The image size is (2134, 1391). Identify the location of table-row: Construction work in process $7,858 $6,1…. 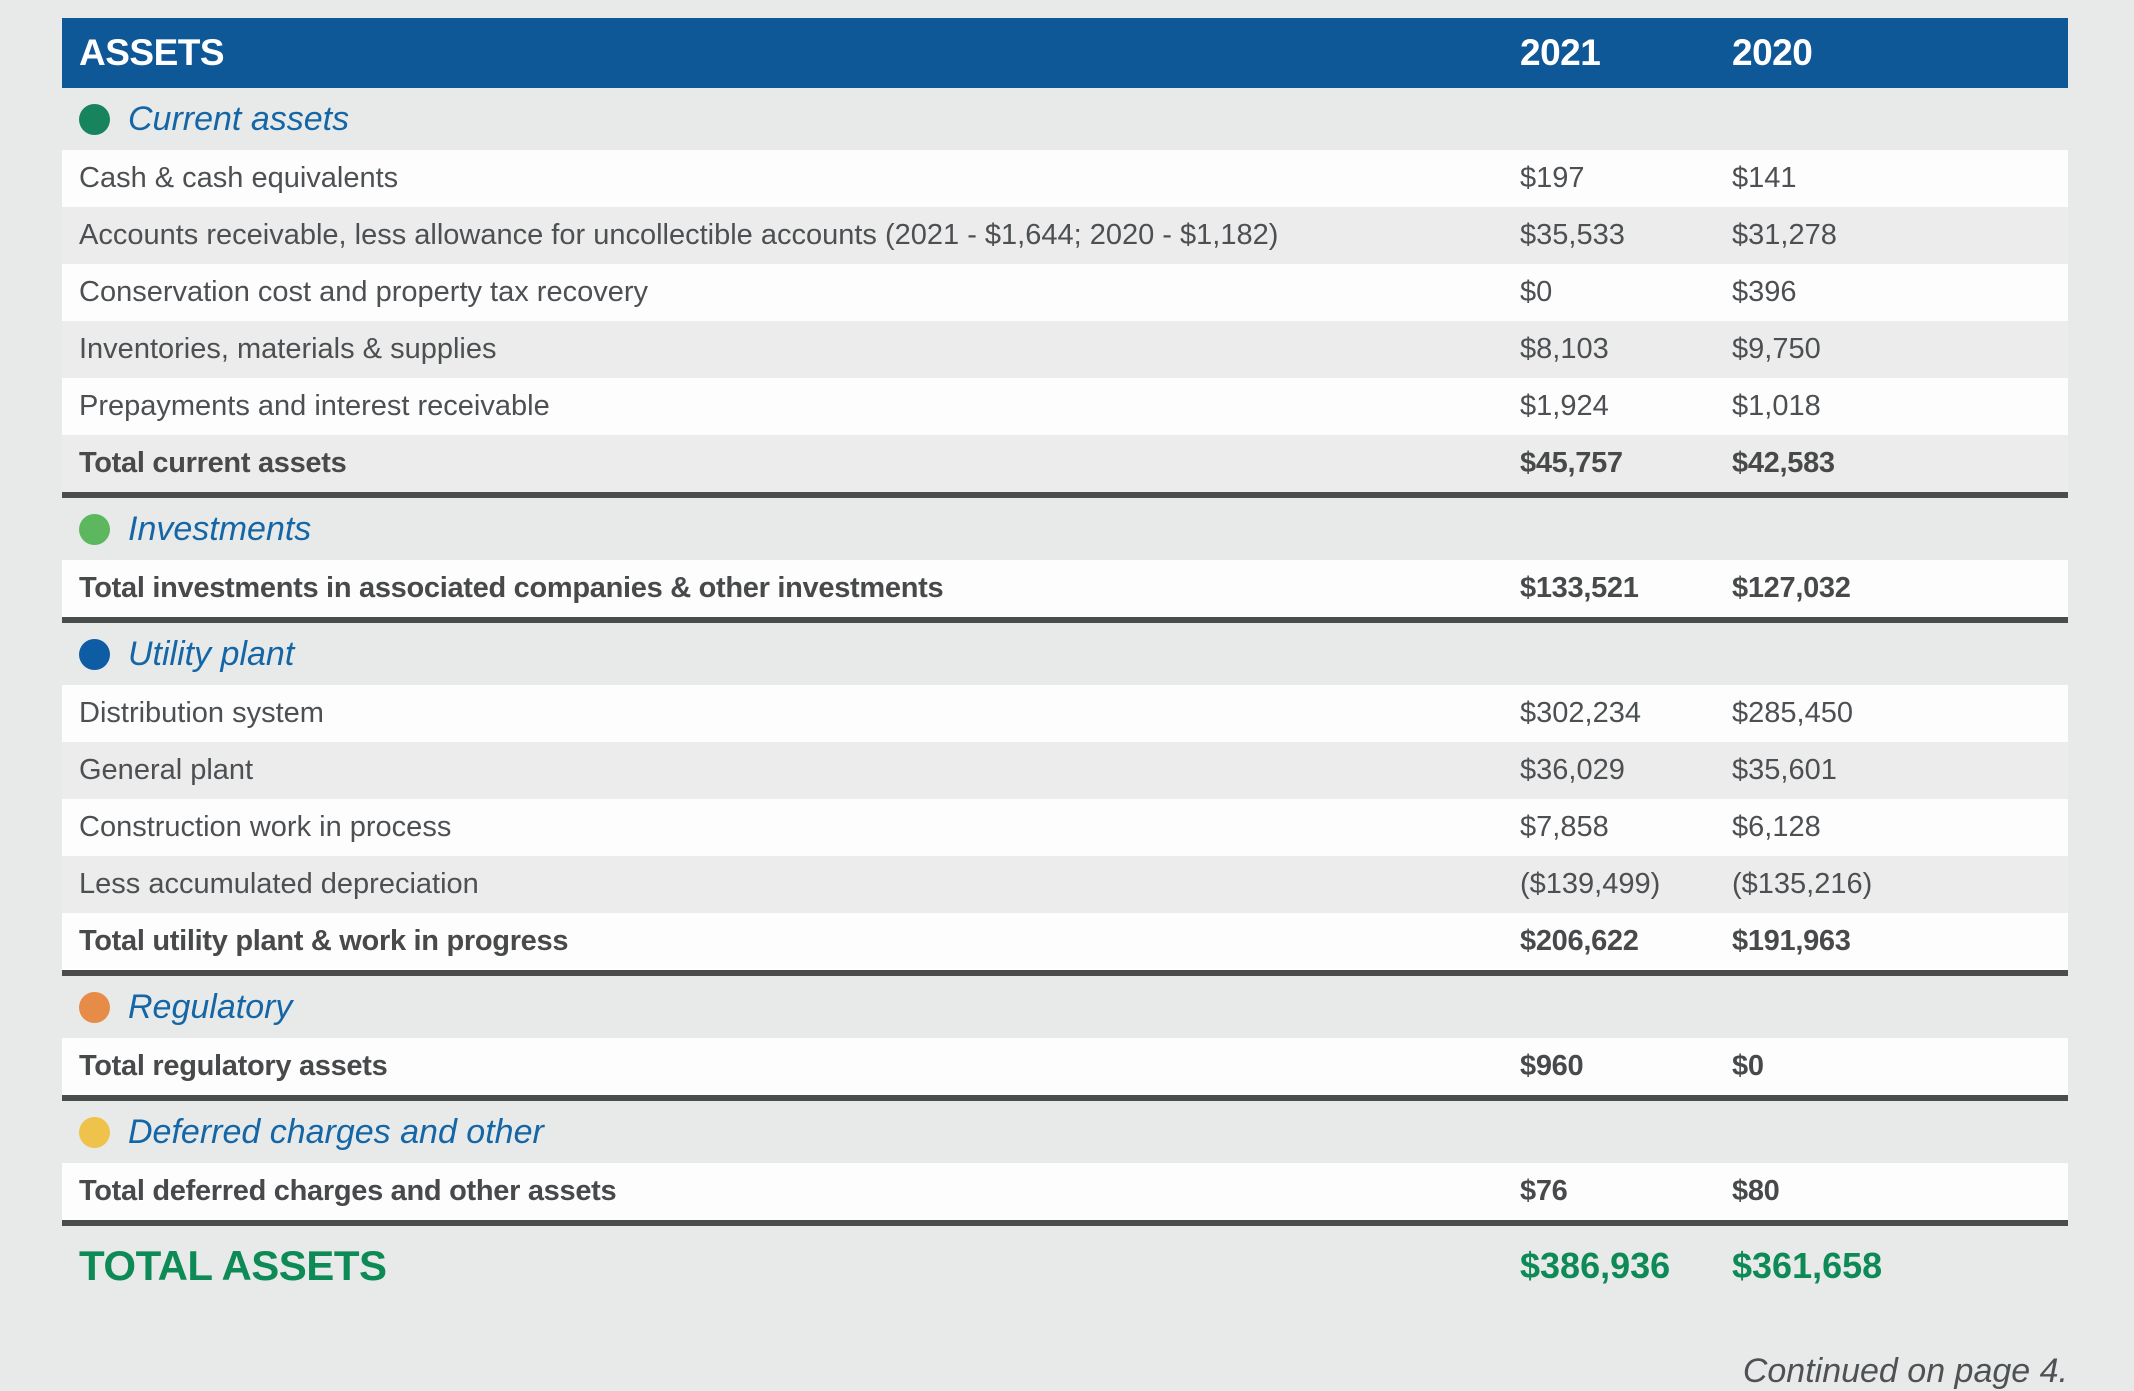
(1065, 827).